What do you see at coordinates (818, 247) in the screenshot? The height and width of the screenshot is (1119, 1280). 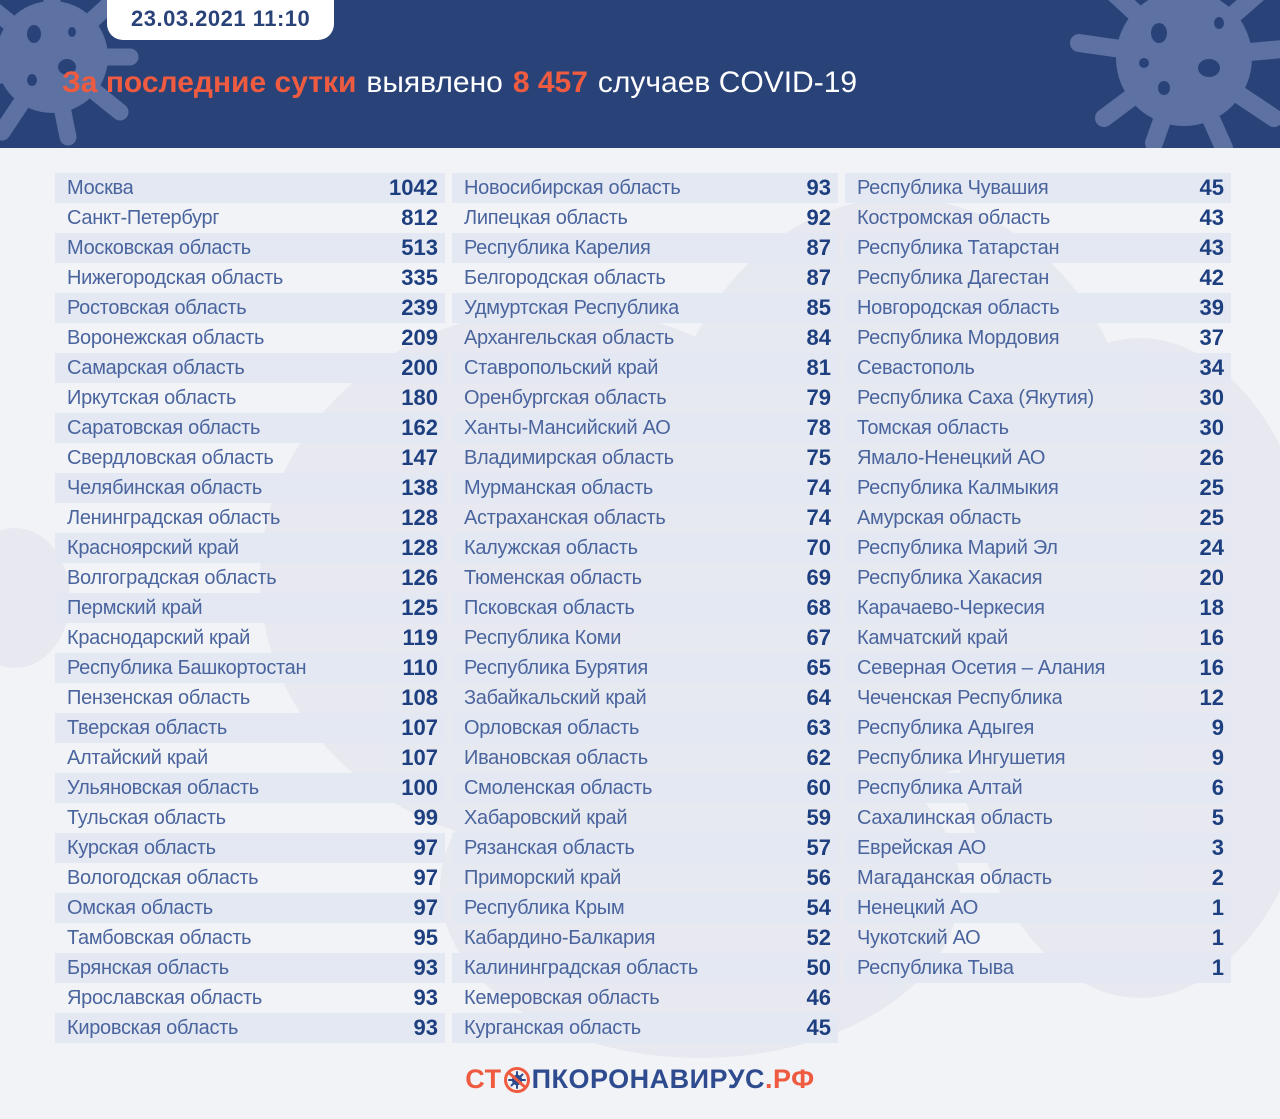 I see `region-value: 87` at bounding box center [818, 247].